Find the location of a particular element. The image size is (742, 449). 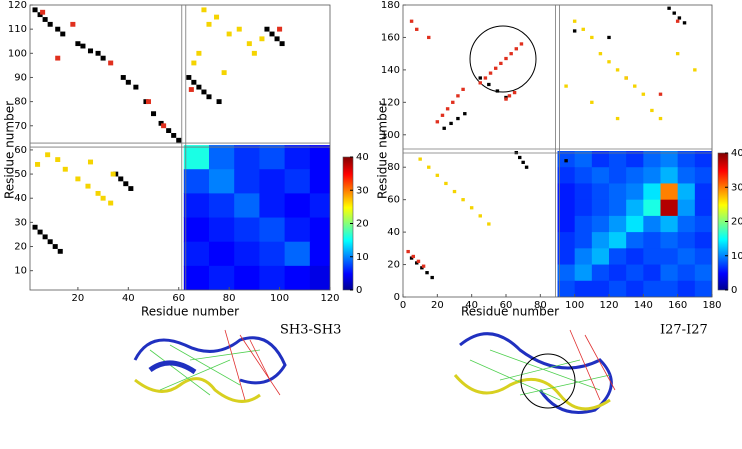

y-tick-label: 20 is located at coordinates (393, 265).